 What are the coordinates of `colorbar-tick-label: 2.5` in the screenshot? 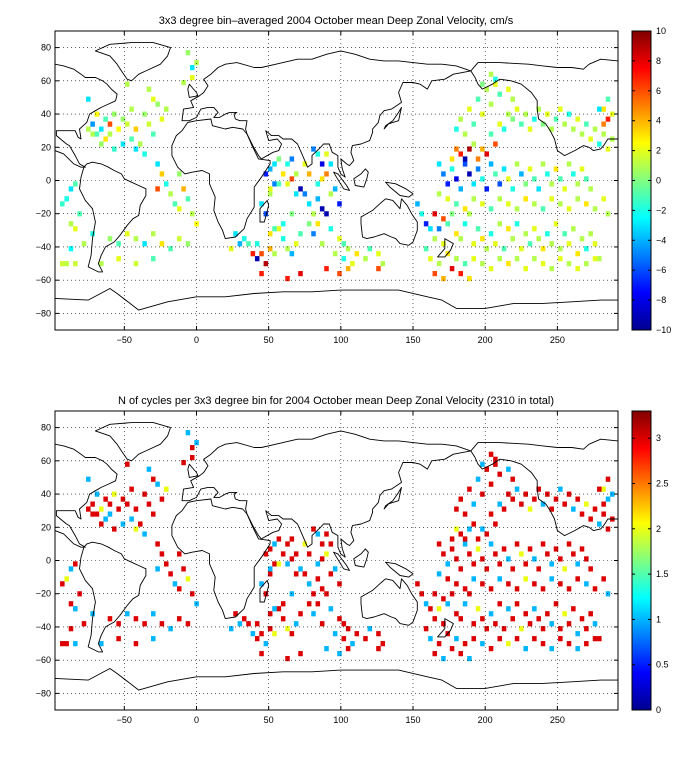 It's located at (662, 483).